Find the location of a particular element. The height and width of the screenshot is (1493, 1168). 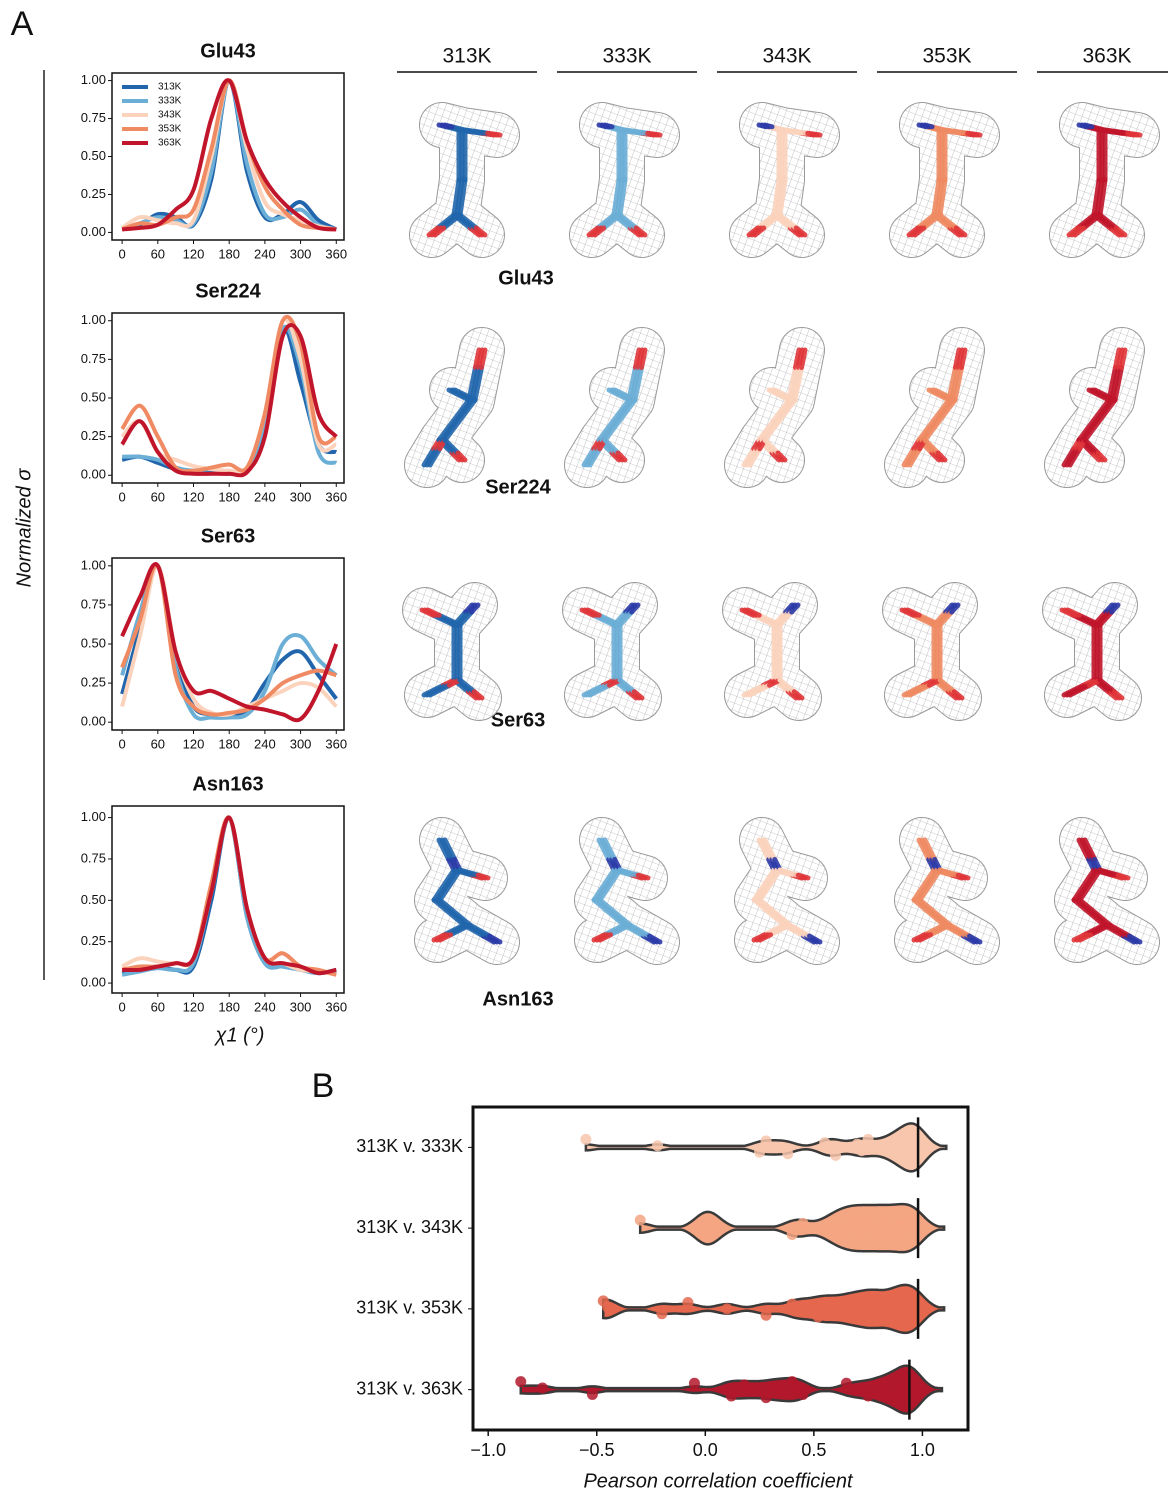

x-tick-label: 60 is located at coordinates (158, 743).